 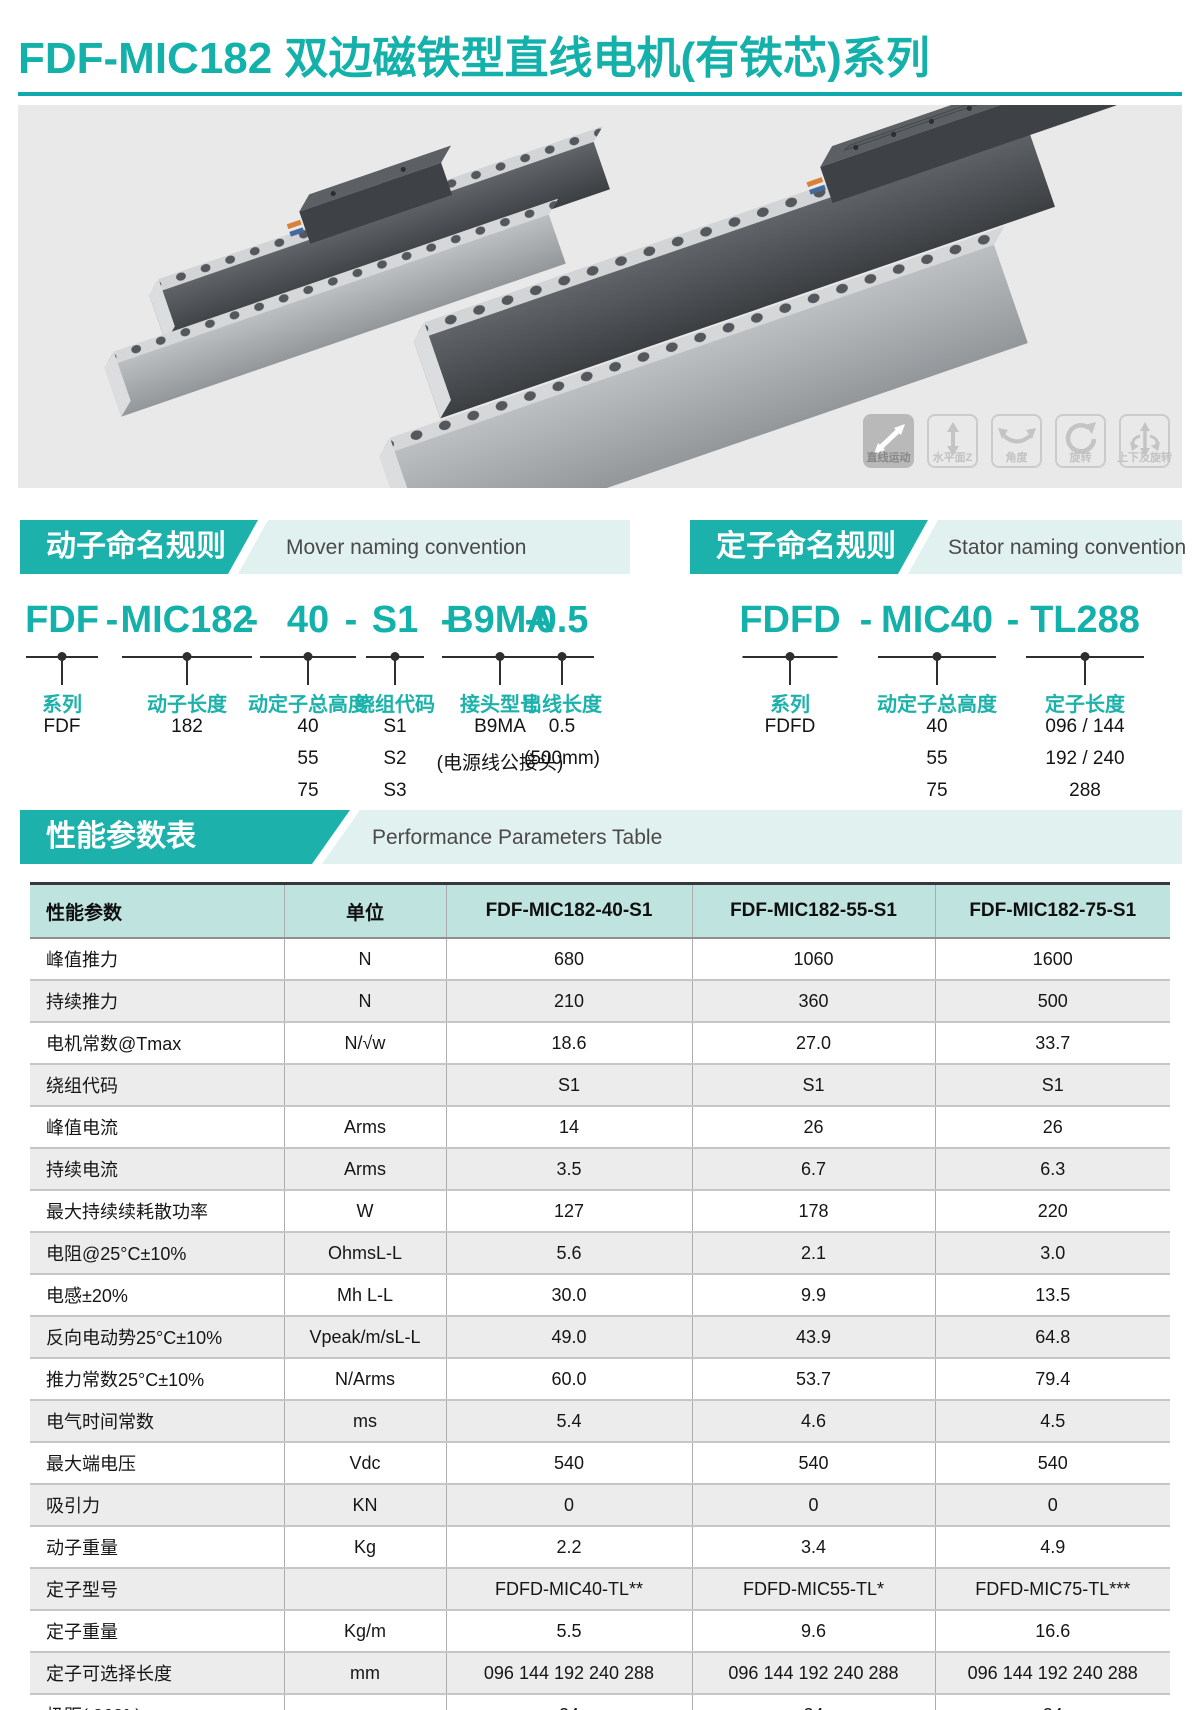 I want to click on row-label-cell: 峰值电流, so click(x=157, y=1126).